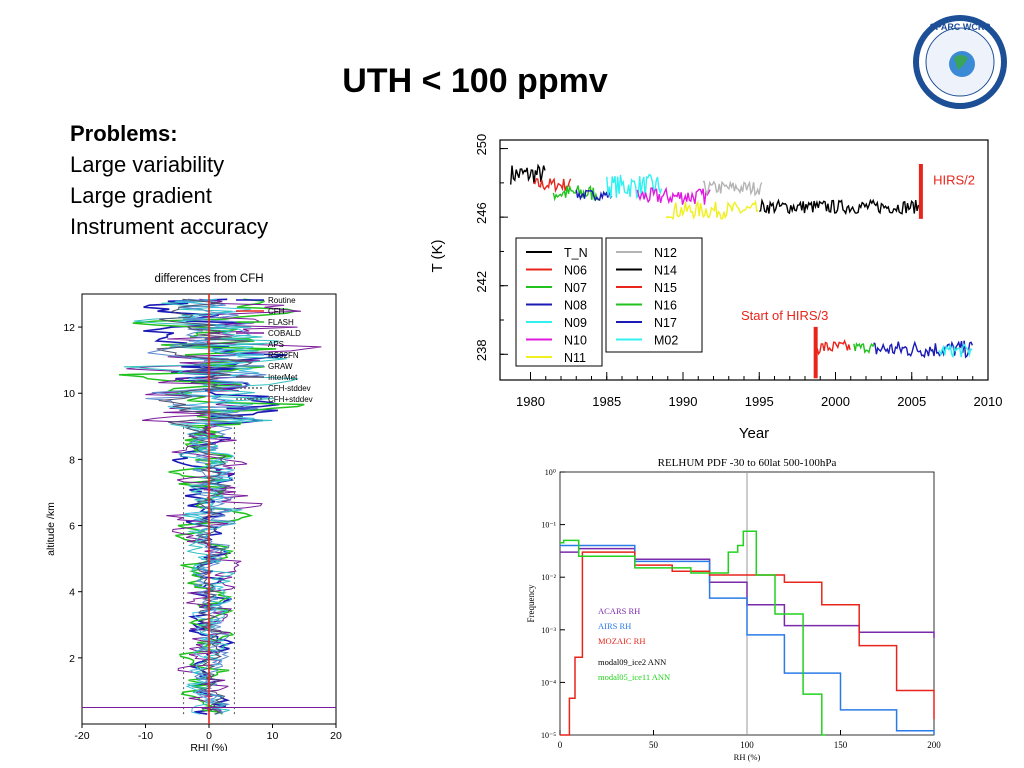  What do you see at coordinates (290, 399) in the screenshot?
I see `legend-label: CFH+stddev` at bounding box center [290, 399].